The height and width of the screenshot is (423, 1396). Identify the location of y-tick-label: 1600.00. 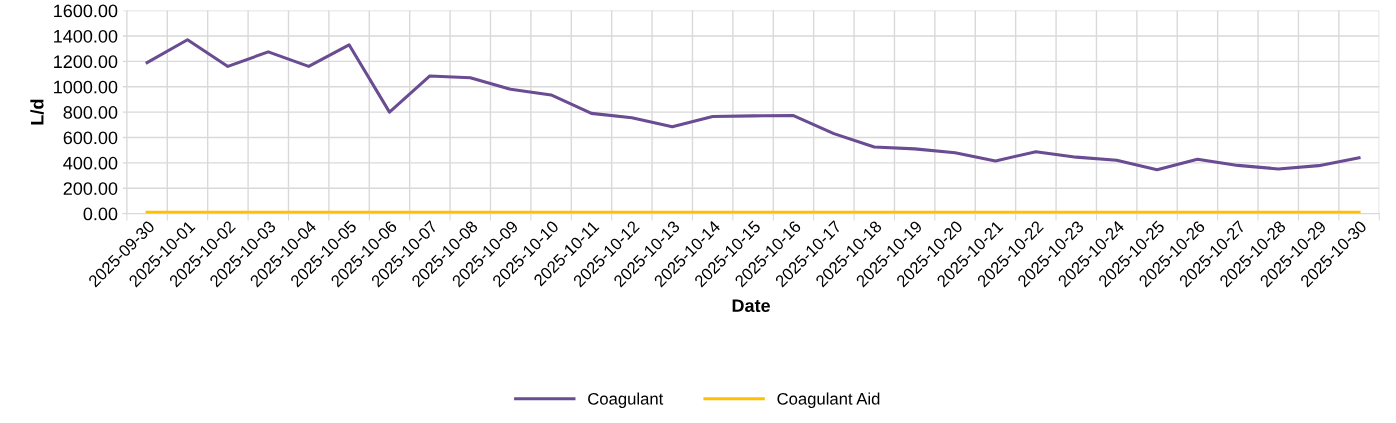
(86, 11).